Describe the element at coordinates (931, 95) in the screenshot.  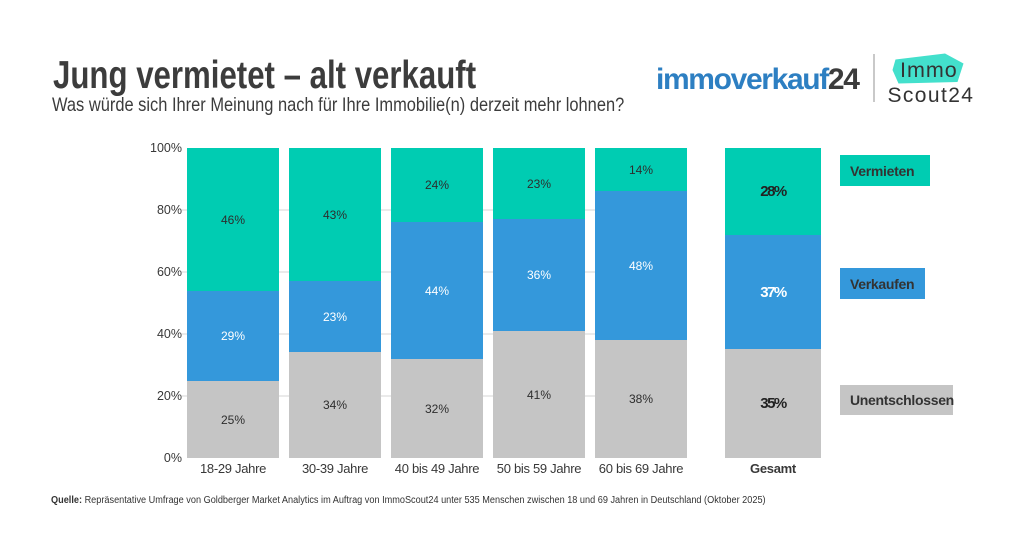
I see `svg-text: Scout24` at that location.